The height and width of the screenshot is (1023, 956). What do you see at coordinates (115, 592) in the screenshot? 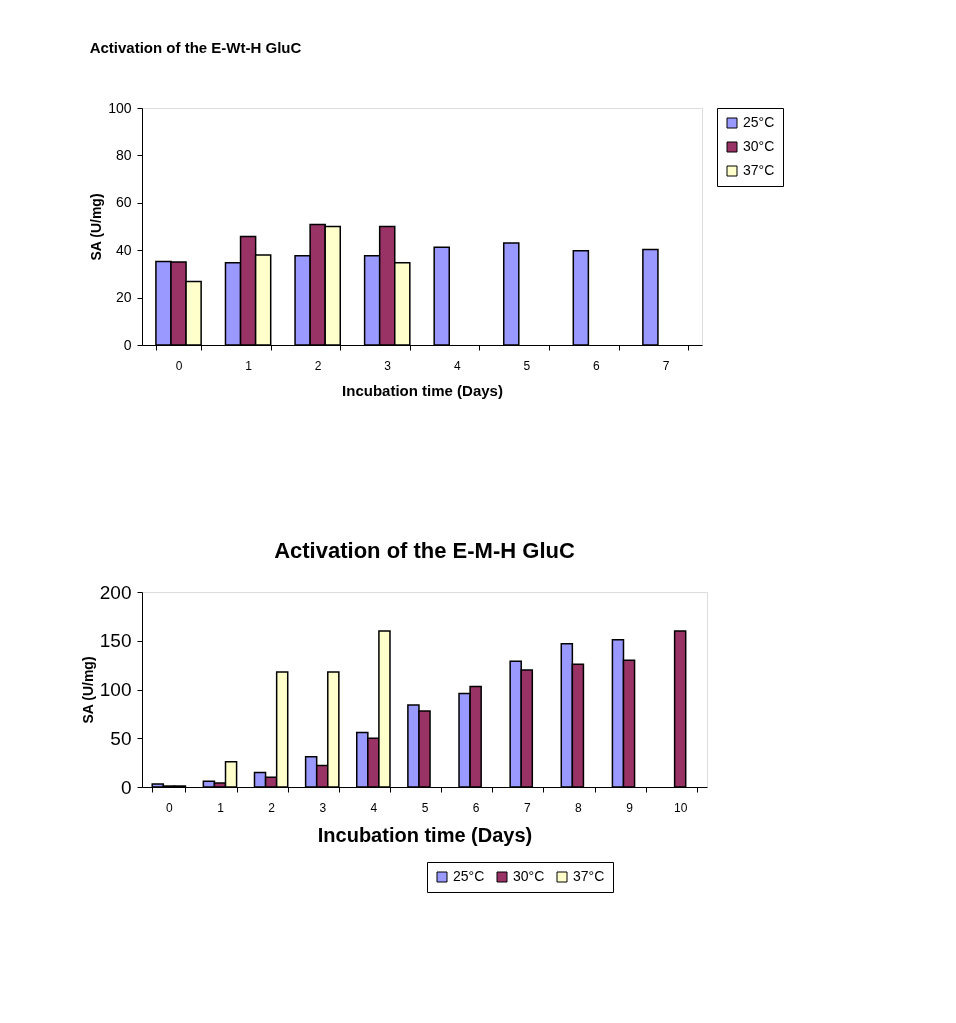
I see `y-tick-label: 200` at bounding box center [115, 592].